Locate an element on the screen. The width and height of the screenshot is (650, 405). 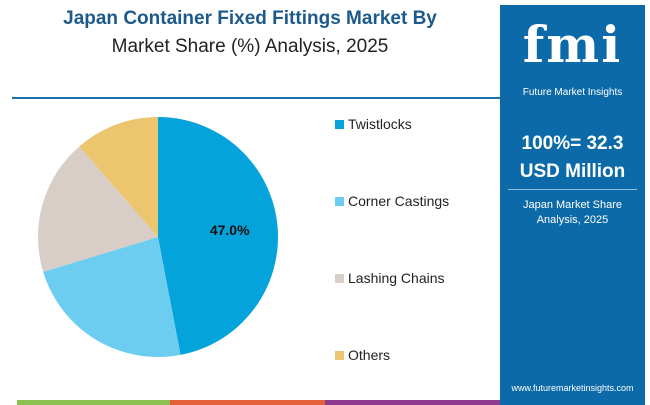
website-link: www.futuremarketinsights.com is located at coordinates (572, 388).